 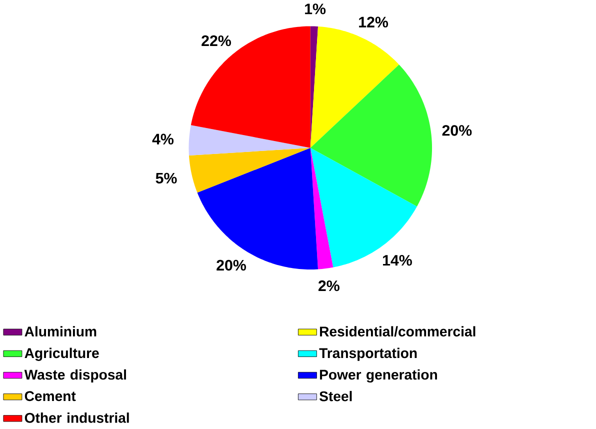 What do you see at coordinates (216, 41) in the screenshot?
I see `data-label: 22%` at bounding box center [216, 41].